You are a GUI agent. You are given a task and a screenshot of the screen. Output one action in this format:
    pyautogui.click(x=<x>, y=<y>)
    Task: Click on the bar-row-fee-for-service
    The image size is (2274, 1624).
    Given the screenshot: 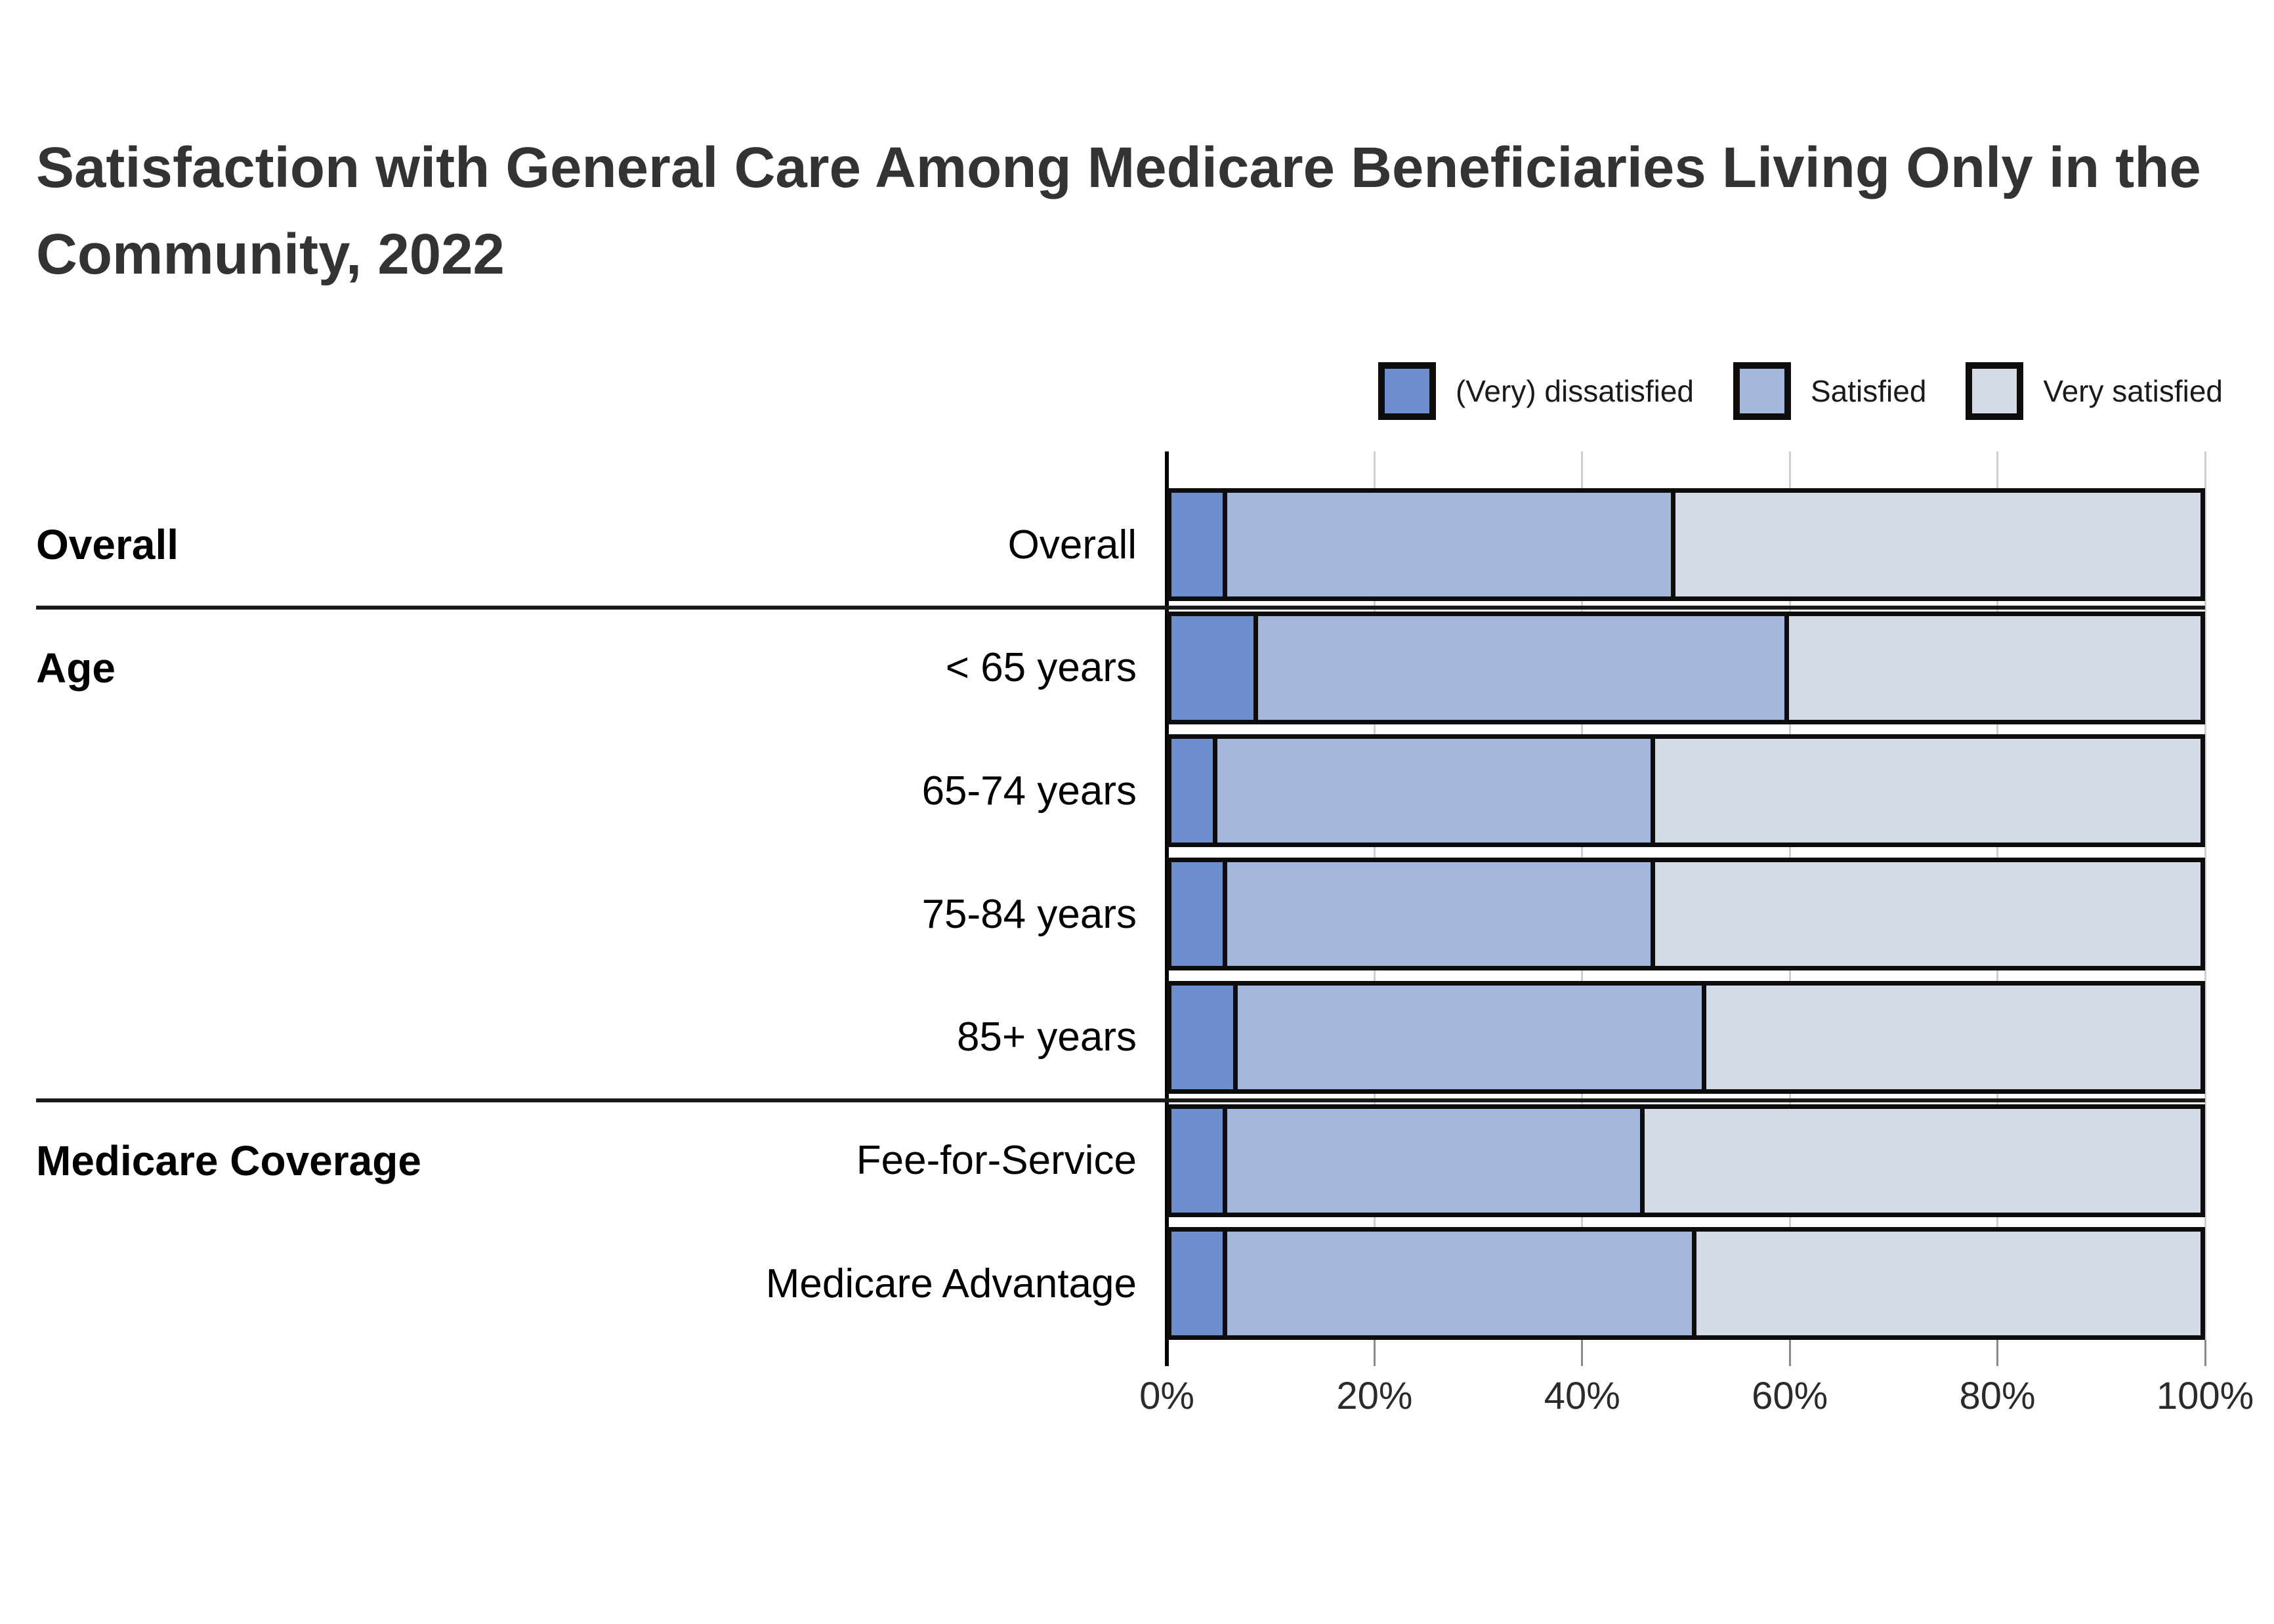 What is the action you would take?
    pyautogui.click(x=1686, y=1160)
    